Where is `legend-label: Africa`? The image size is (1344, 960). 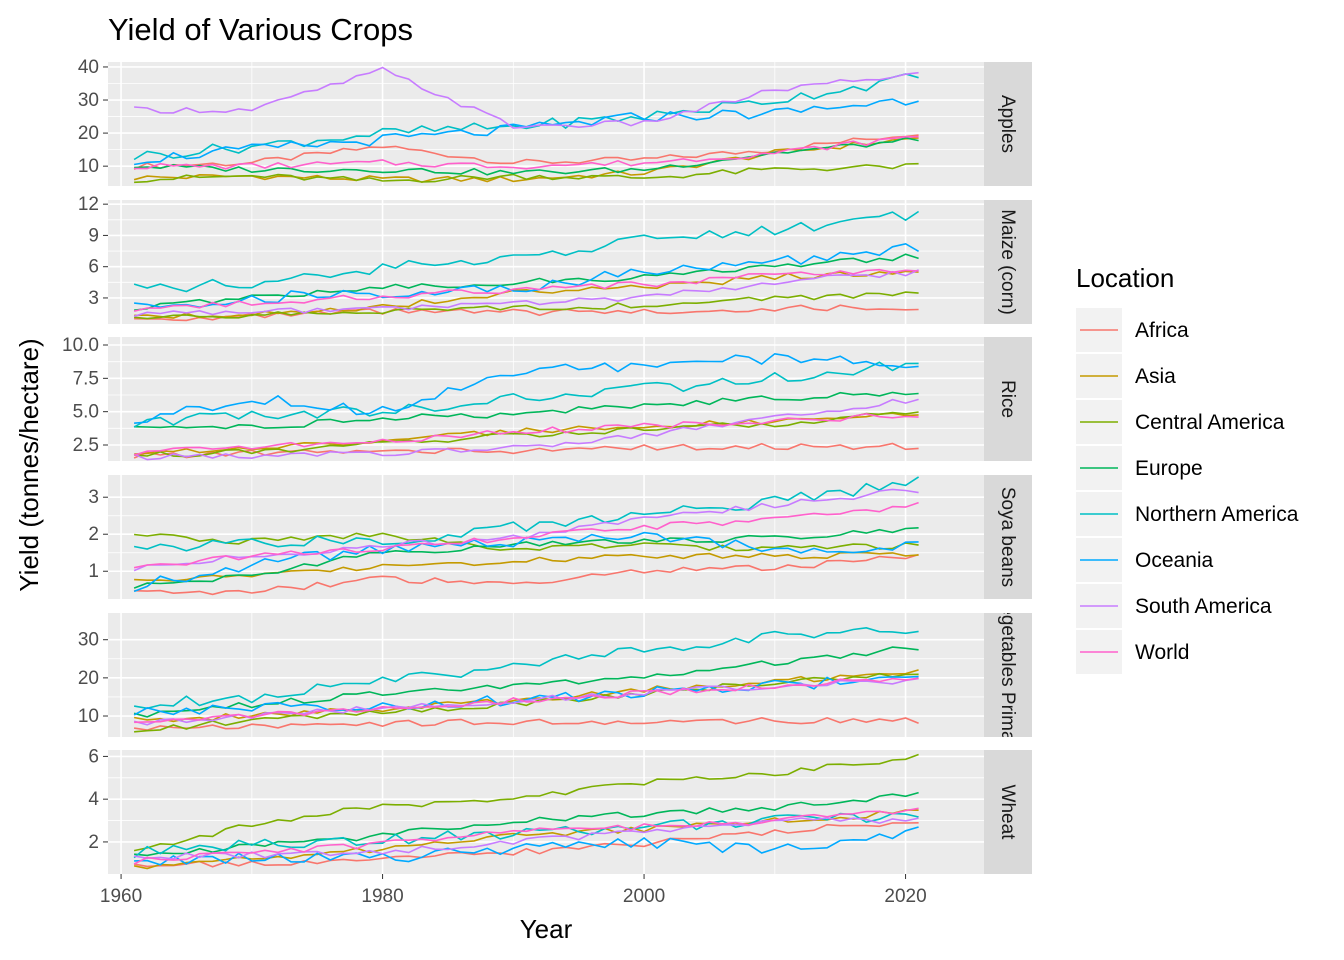
legend-label: Africa is located at coordinates (1162, 330).